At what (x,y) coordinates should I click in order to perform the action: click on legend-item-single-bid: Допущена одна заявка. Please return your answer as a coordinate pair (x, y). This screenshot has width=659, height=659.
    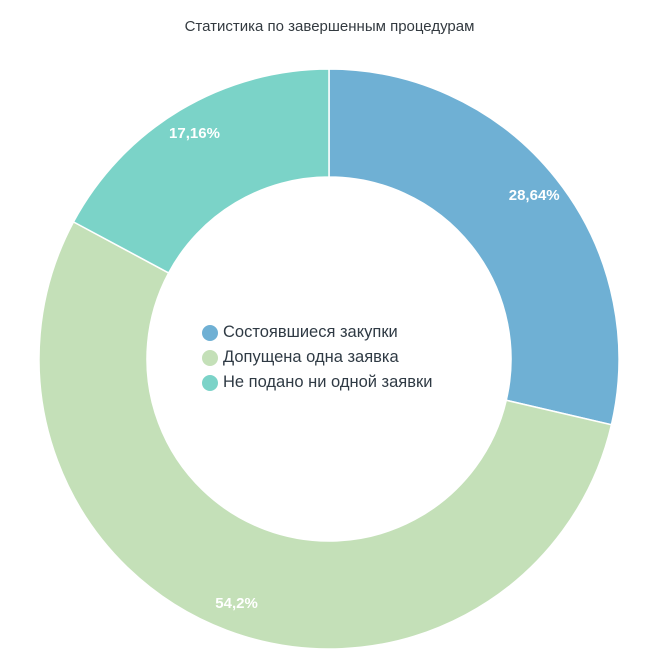
    Looking at the image, I should click on (317, 357).